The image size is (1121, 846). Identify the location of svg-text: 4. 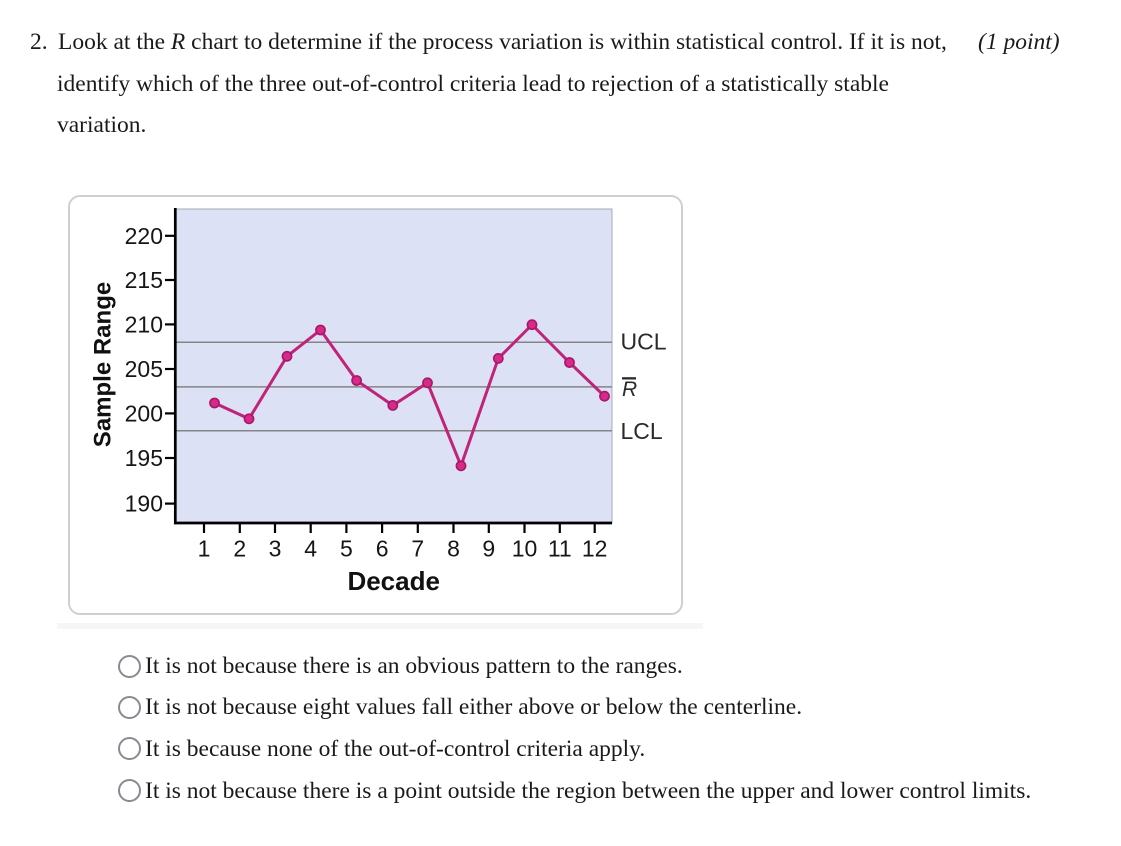
(310, 549).